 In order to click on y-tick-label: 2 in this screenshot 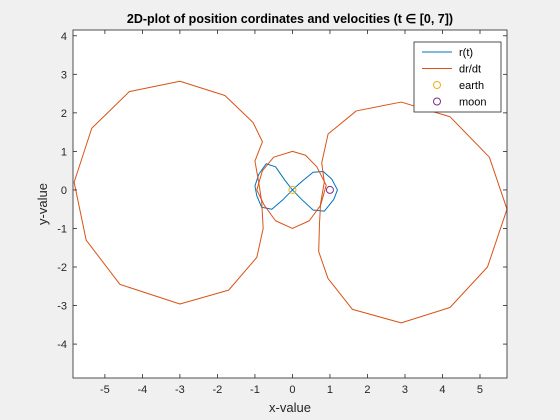, I will do `click(64, 114)`.